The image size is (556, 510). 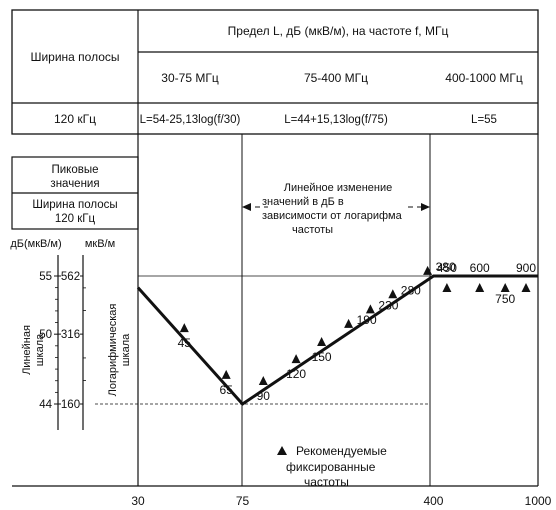 What do you see at coordinates (190, 120) in the screenshot?
I see `formula-cell: L=54-25,13log(f/30)` at bounding box center [190, 120].